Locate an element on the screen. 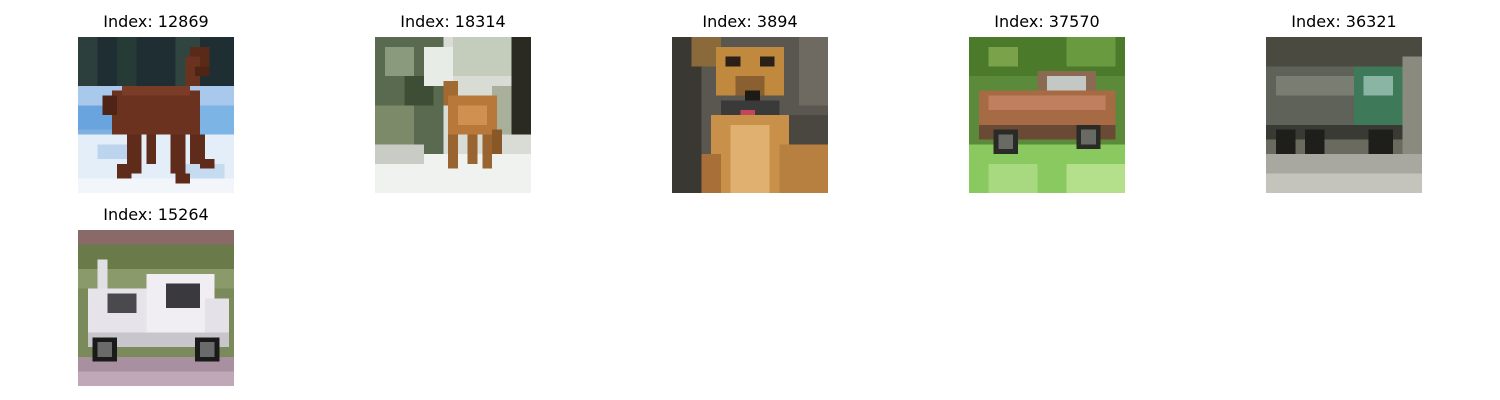 The image size is (1500, 400). car-image is located at coordinates (1047, 115).